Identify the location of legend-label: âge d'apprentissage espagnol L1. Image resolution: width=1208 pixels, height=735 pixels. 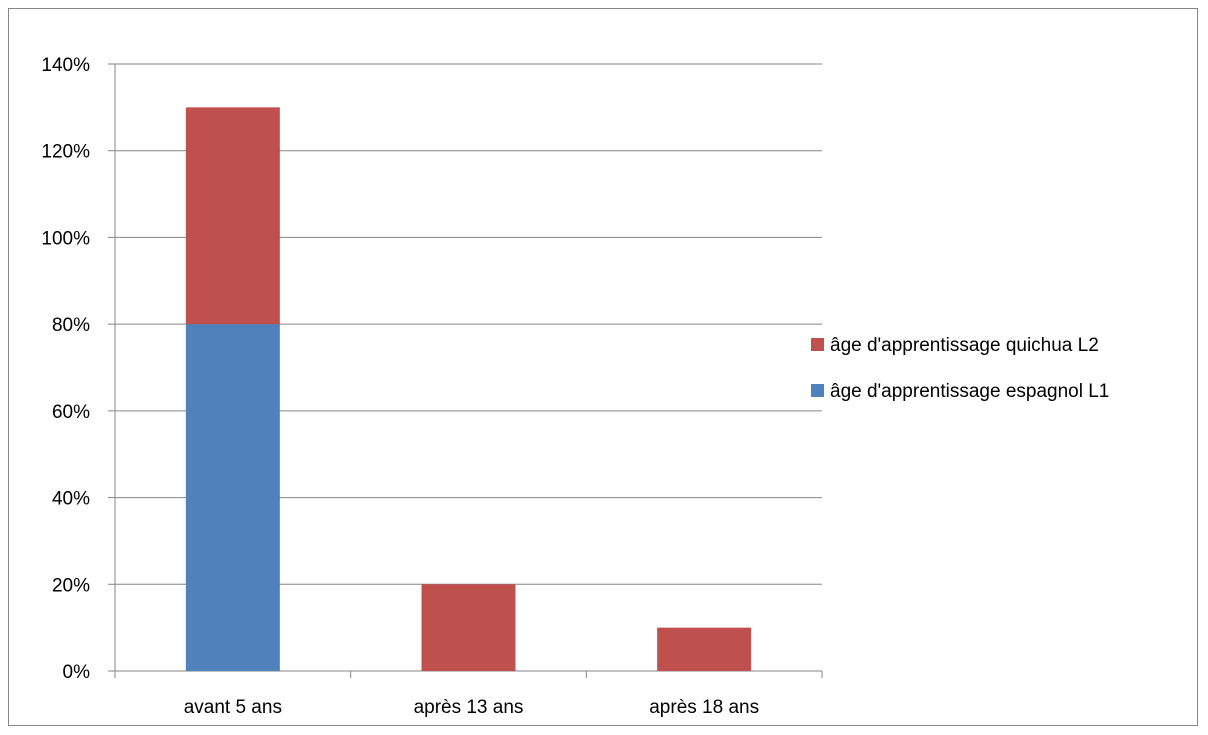
(969, 391).